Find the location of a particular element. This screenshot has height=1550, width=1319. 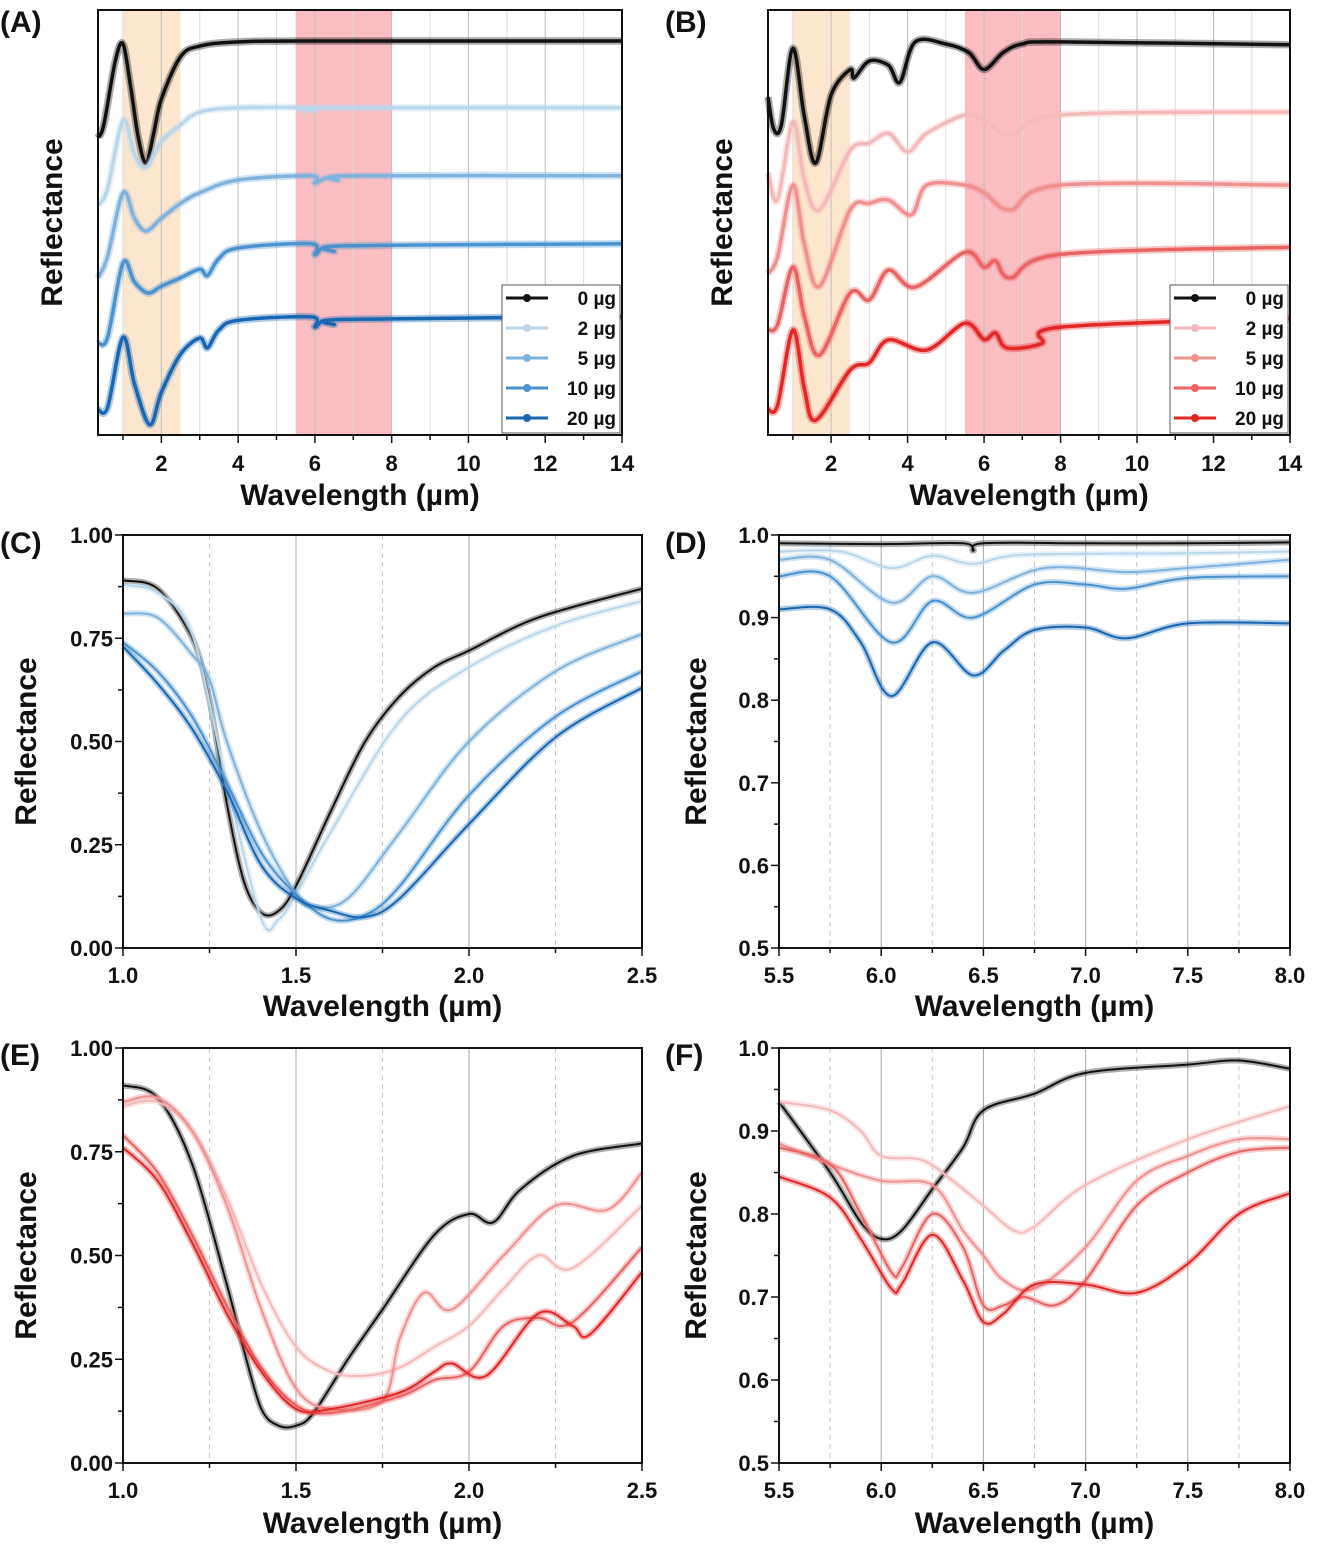

panel-label: (A) is located at coordinates (21, 22).